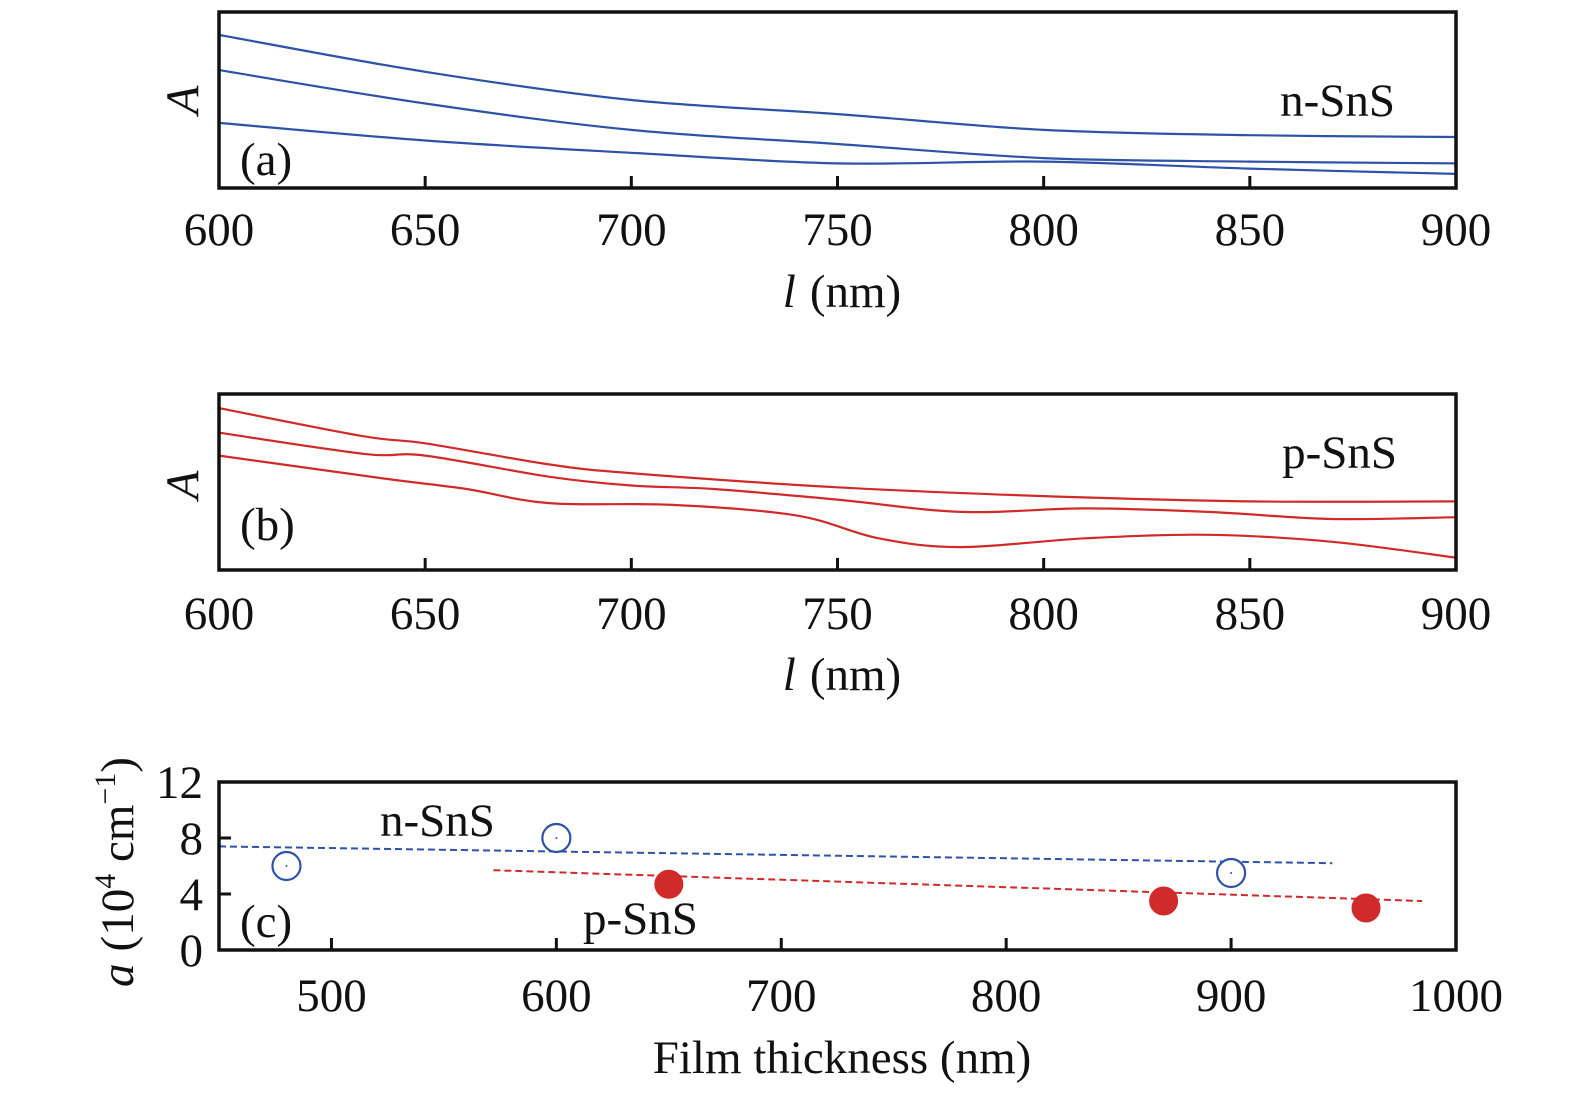 Image resolution: width=1575 pixels, height=1099 pixels. Describe the element at coordinates (837, 230) in the screenshot. I see `panel-a-x-tick-label: 750` at that location.